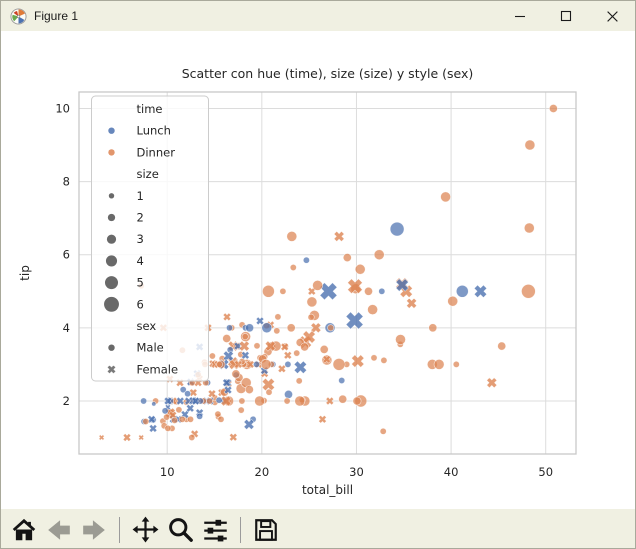  I want to click on configure-subplots-button, so click(215, 530).